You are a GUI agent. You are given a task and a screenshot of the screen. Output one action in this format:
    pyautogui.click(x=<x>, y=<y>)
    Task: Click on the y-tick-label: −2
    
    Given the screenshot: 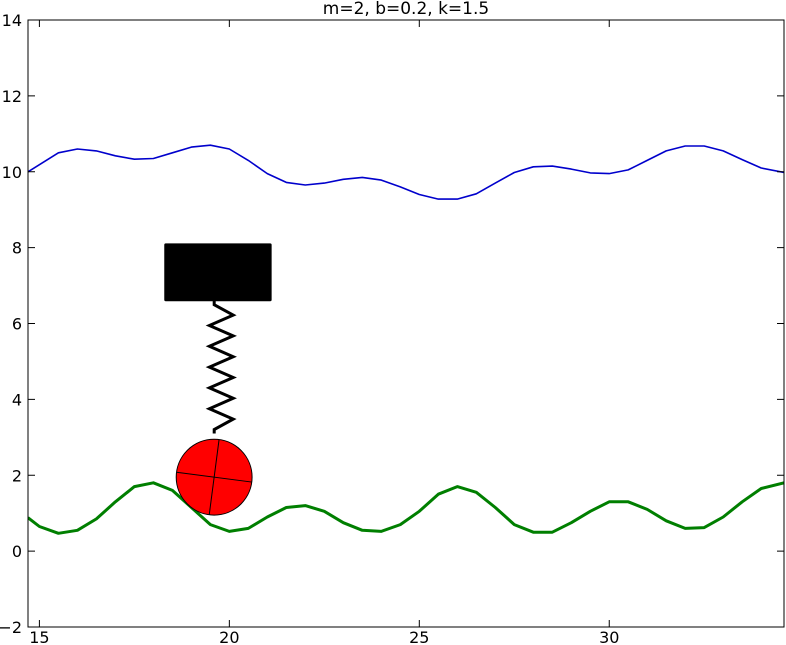 What is the action you would take?
    pyautogui.click(x=11, y=627)
    